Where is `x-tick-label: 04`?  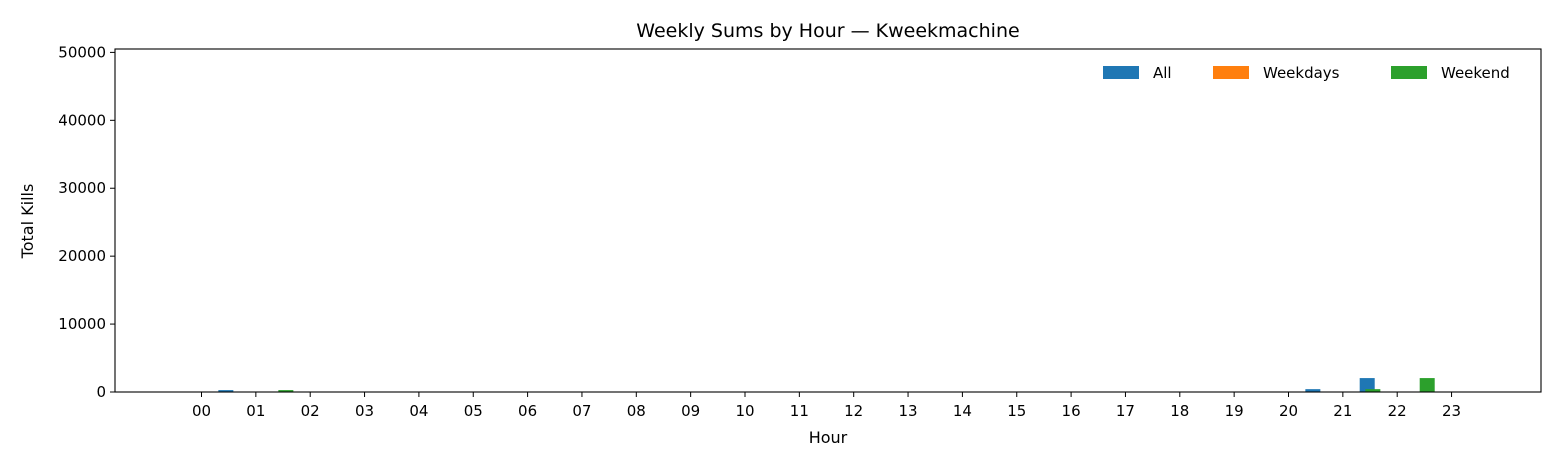
x-tick-label: 04 is located at coordinates (418, 411).